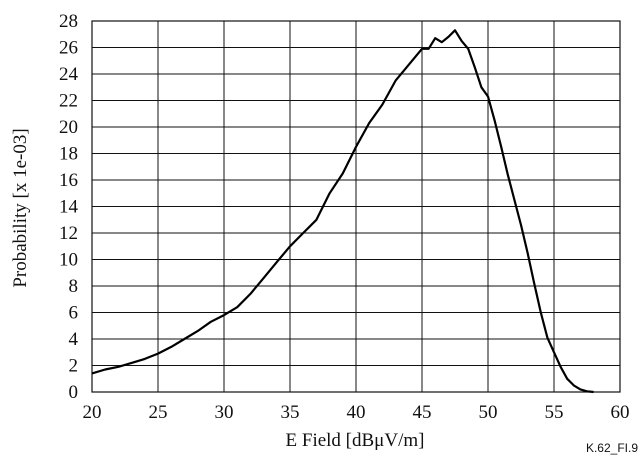 Image resolution: width=642 pixels, height=456 pixels. What do you see at coordinates (74, 366) in the screenshot?
I see `y-tick-label: 2` at bounding box center [74, 366].